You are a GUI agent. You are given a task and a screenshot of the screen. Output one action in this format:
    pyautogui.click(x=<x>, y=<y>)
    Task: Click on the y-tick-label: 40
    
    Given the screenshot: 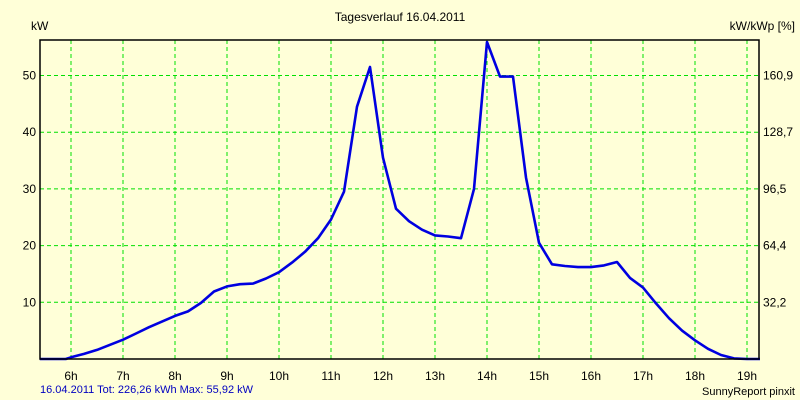 What is the action you would take?
    pyautogui.click(x=30, y=132)
    